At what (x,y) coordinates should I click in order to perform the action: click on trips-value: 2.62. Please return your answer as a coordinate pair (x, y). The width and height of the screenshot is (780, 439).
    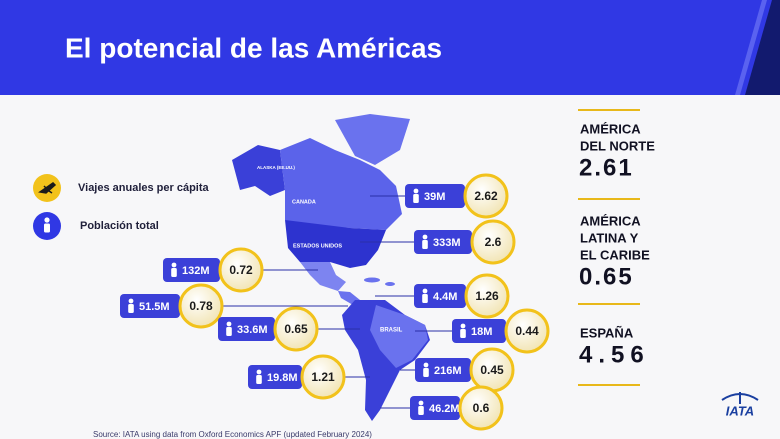
    Looking at the image, I should click on (486, 196).